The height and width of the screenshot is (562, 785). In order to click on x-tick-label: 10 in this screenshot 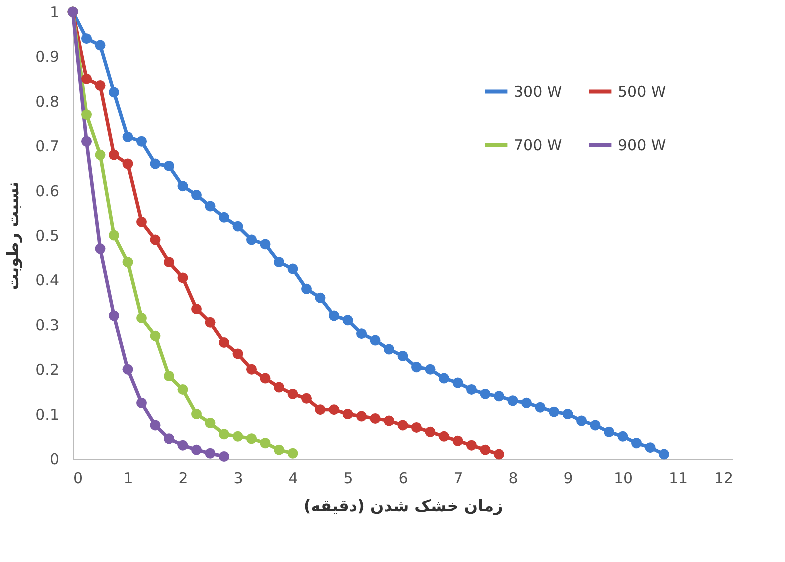, I will do `click(624, 479)`.